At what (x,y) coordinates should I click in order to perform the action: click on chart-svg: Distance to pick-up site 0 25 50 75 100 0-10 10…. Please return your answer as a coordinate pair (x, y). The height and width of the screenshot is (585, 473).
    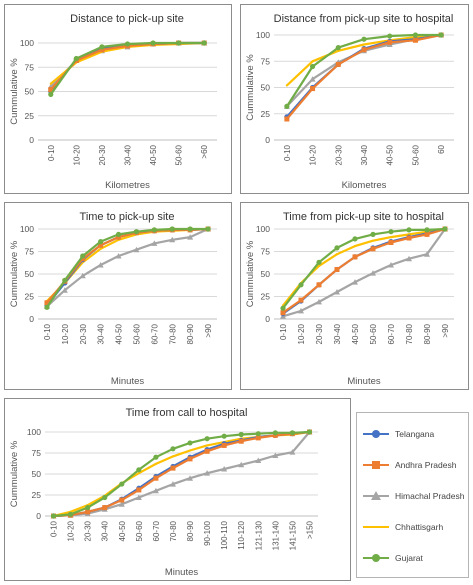
    Looking at the image, I should click on (113, 102).